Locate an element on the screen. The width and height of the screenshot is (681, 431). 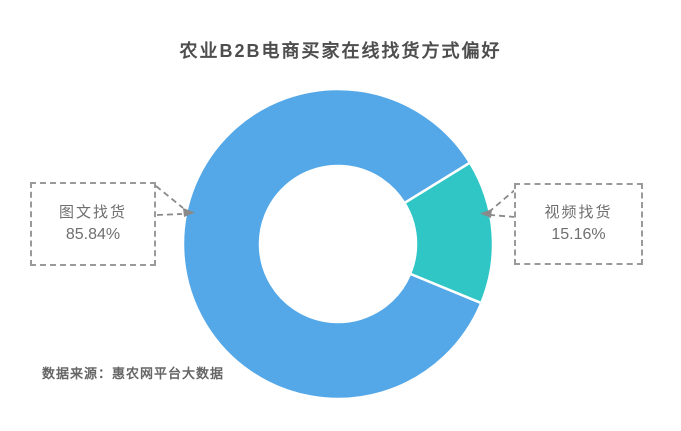
left-leader-arrow-icon is located at coordinates (189, 212).